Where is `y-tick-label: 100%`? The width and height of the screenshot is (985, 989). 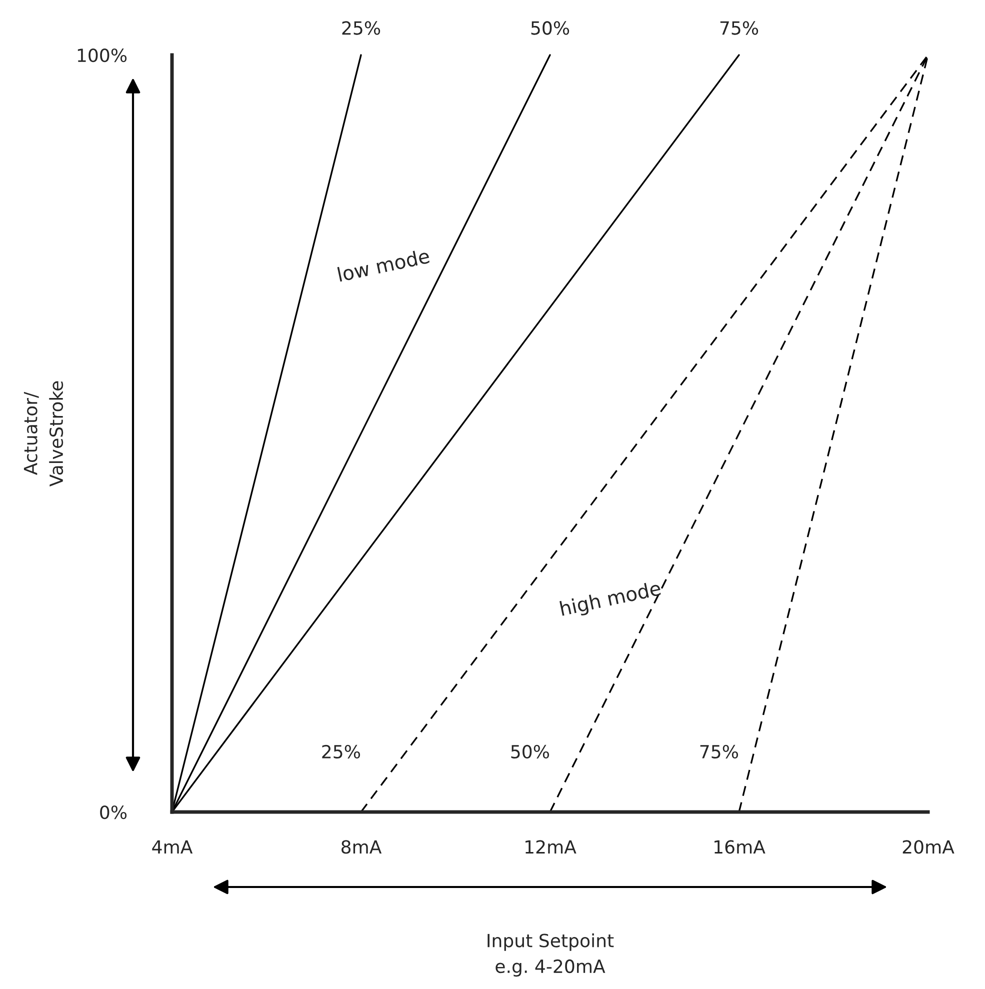 y-tick-label: 100% is located at coordinates (102, 55).